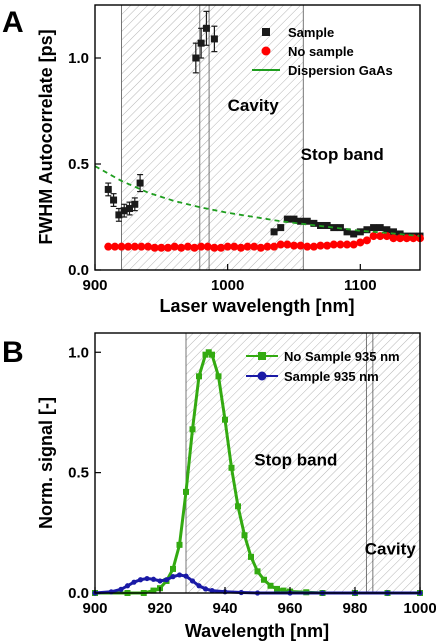  What do you see at coordinates (46, 463) in the screenshot?
I see `y-axis-title: Norm. signal [-]` at bounding box center [46, 463].